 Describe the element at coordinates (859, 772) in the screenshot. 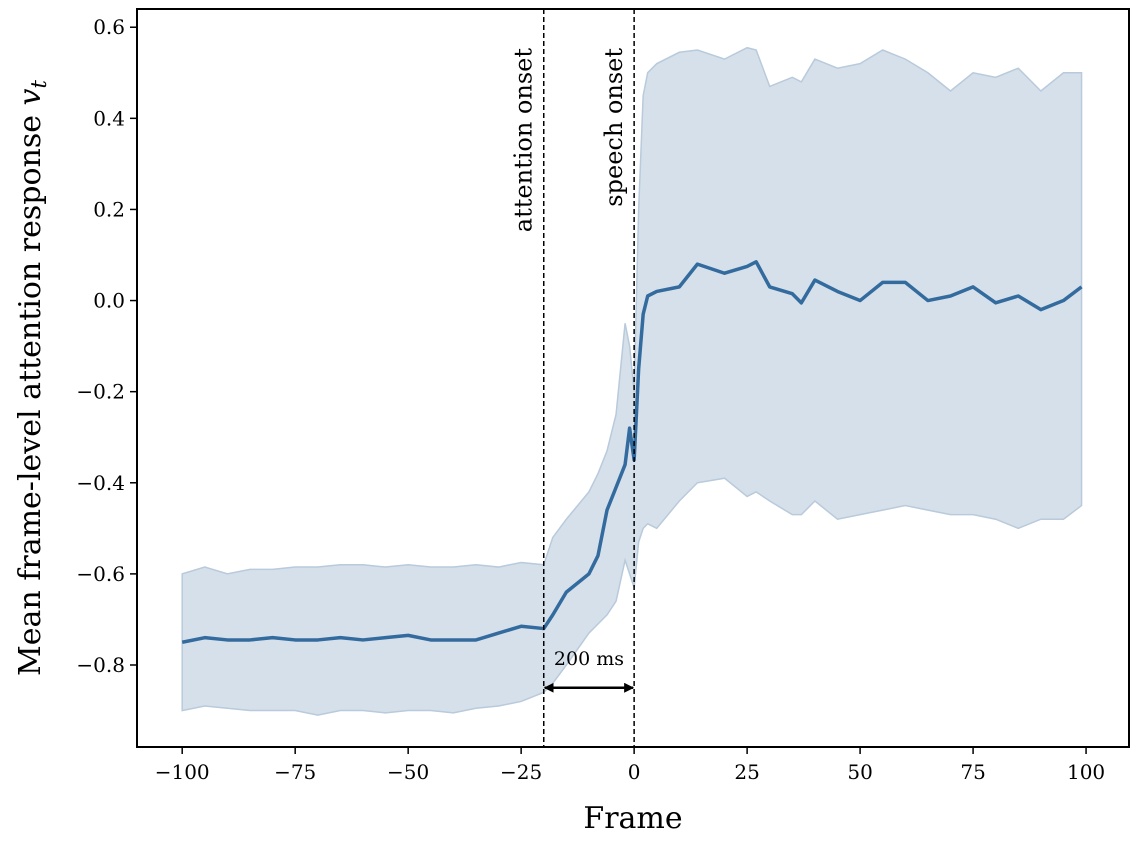

I see `x-tick-label: 50` at that location.